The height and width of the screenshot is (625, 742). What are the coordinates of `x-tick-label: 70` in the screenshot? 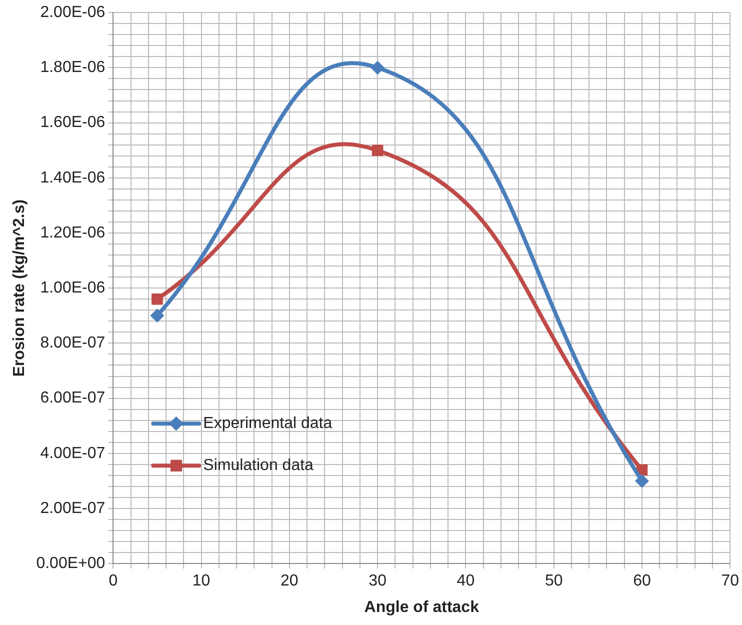 It's located at (730, 581).